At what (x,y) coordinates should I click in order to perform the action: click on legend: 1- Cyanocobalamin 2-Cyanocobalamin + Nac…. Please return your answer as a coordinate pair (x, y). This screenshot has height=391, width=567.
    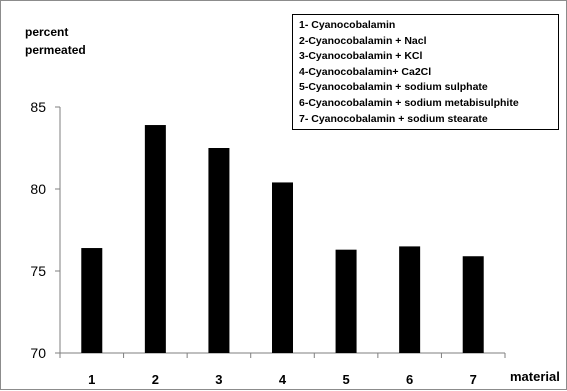
    Looking at the image, I should click on (425, 72).